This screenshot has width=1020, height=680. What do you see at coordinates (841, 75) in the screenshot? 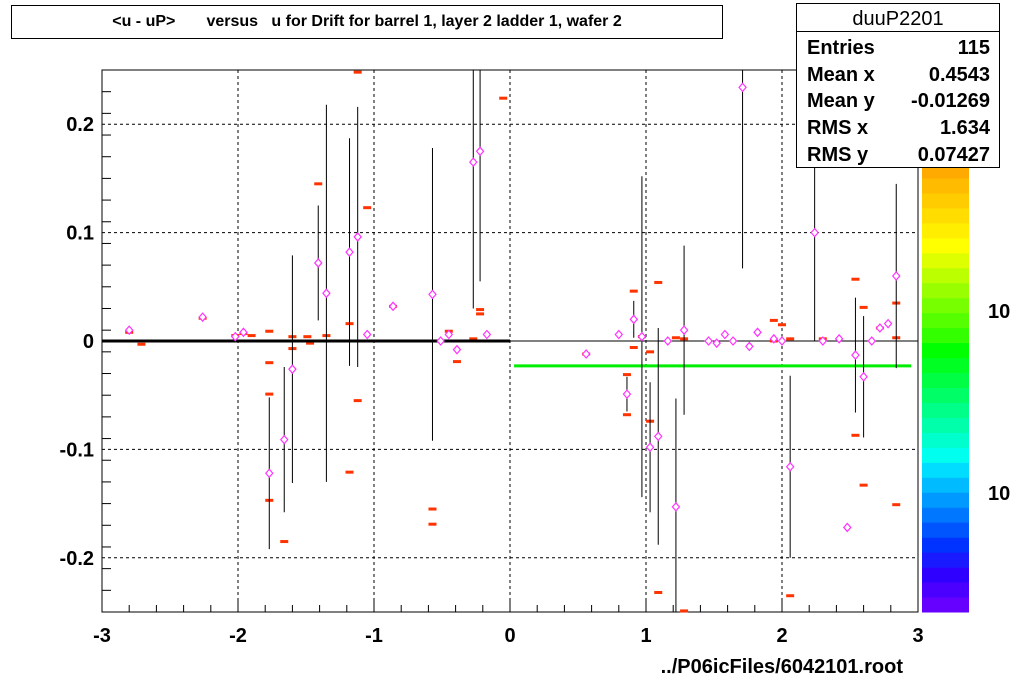
I see `stats-label: Mean x` at bounding box center [841, 75].